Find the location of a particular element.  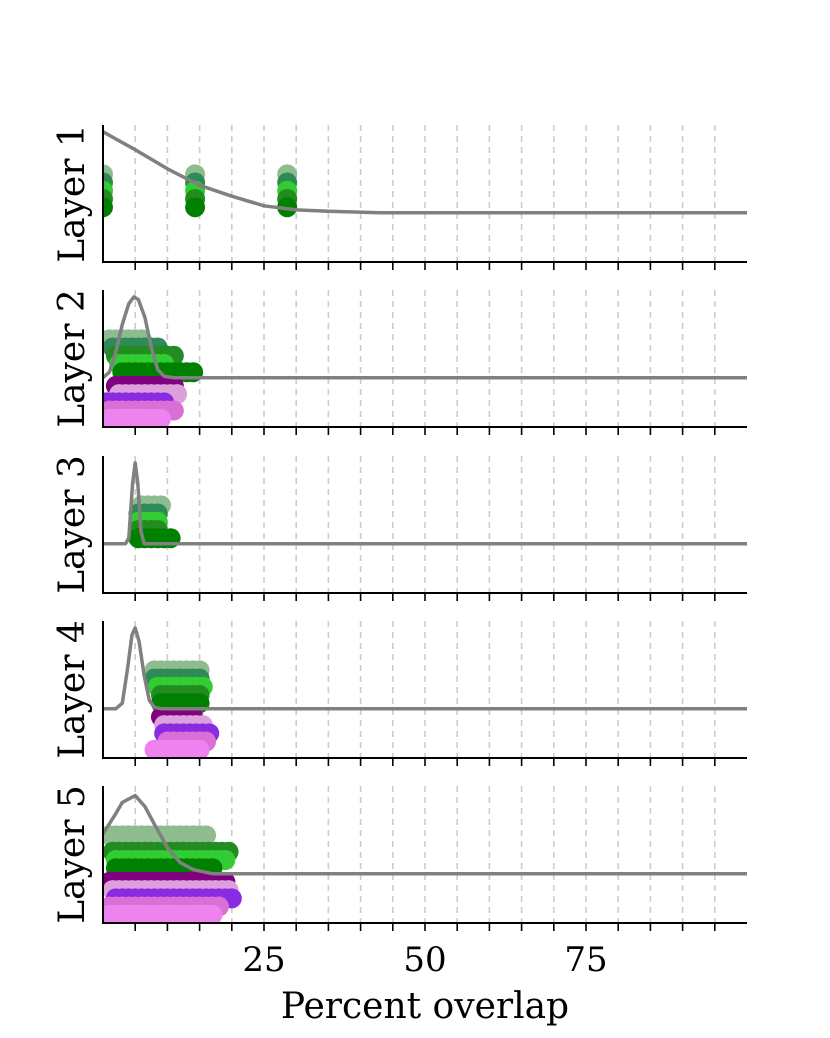

panel-layer-5: Layer 5 is located at coordinates (399, 858).